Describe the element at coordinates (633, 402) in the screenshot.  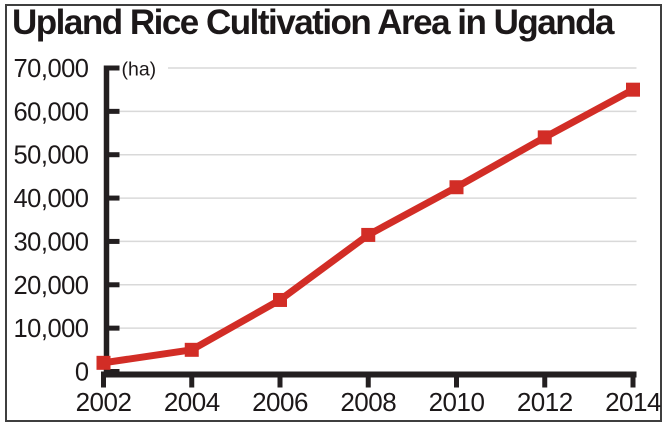
I see `x-tick-label: 2014` at that location.